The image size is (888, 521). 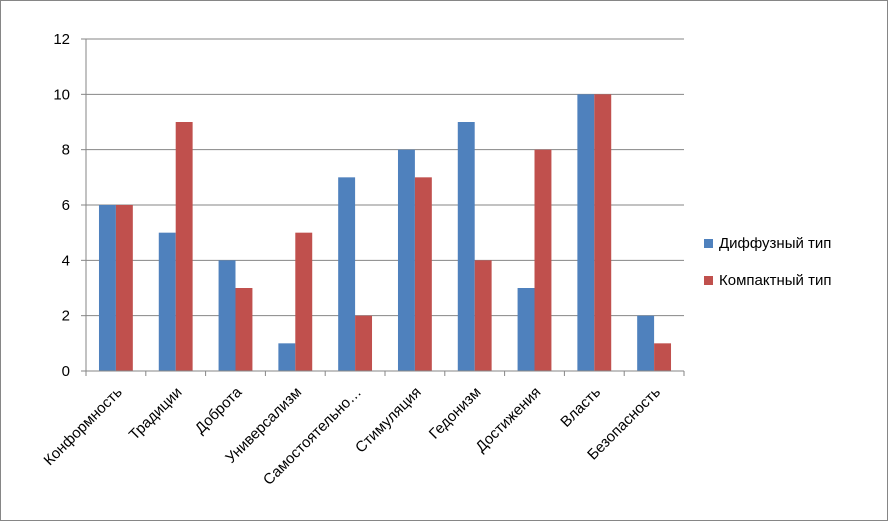 What do you see at coordinates (66, 260) in the screenshot?
I see `y-tick-label: 4` at bounding box center [66, 260].